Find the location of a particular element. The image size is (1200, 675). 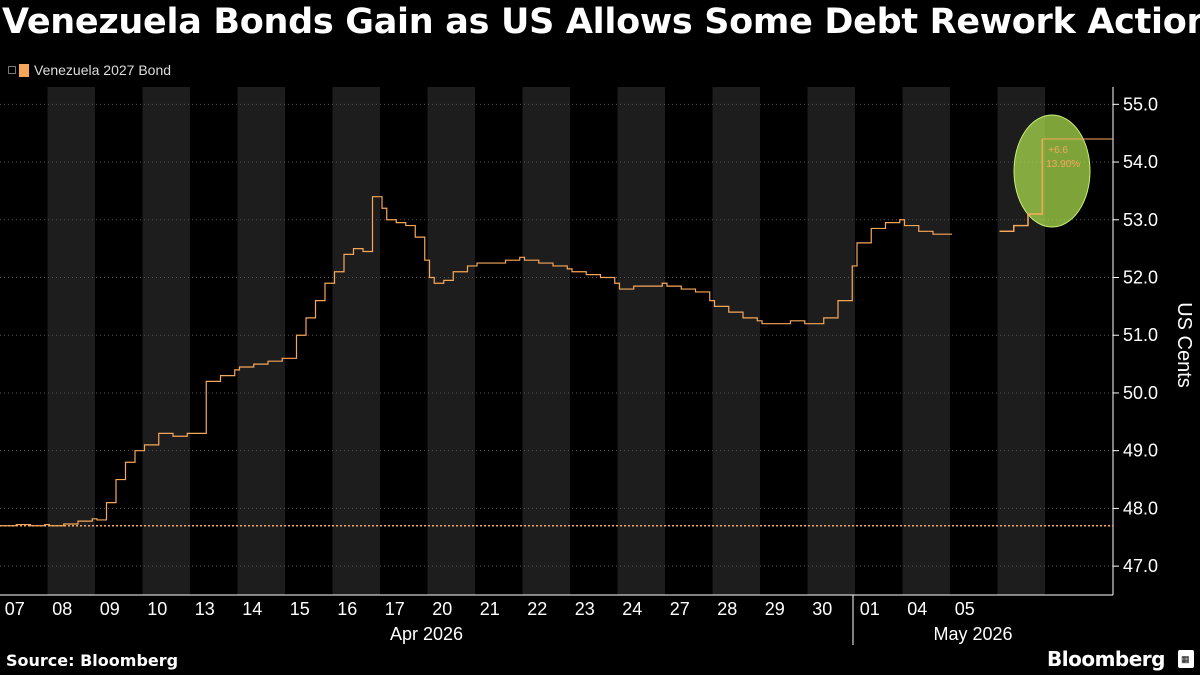

x-tick-label: 27 is located at coordinates (680, 609).